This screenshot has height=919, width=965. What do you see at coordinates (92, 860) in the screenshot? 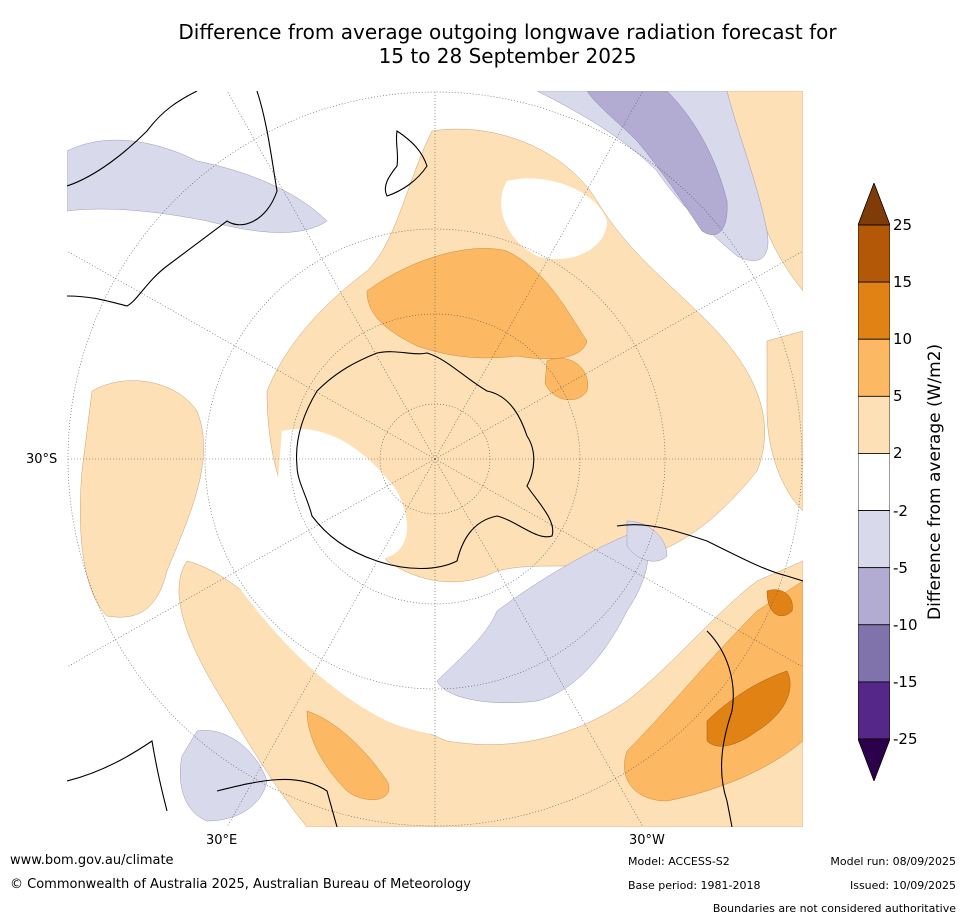
I see `footer-website: www.bom.gov.au/climate` at bounding box center [92, 860].